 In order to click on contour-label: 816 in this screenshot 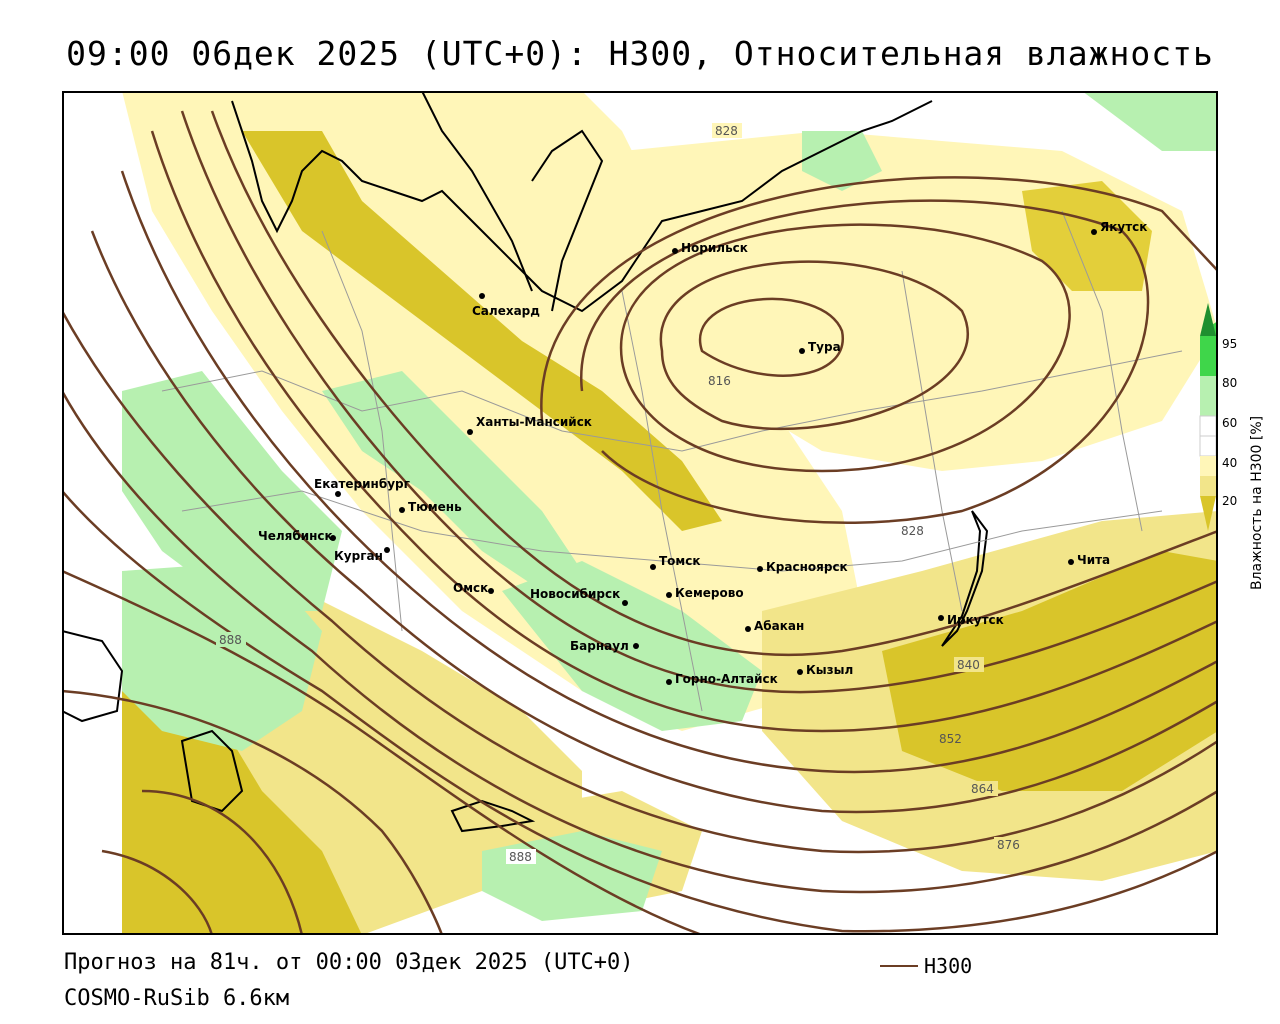, I will do `click(719, 381)`.